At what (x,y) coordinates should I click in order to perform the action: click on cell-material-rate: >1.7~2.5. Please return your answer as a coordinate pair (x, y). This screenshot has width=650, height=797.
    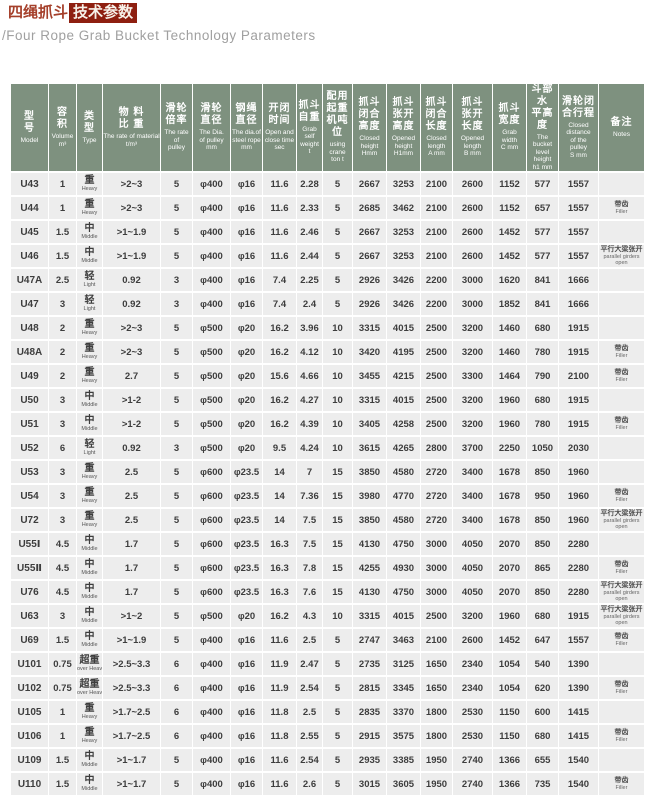
    Looking at the image, I should click on (131, 712).